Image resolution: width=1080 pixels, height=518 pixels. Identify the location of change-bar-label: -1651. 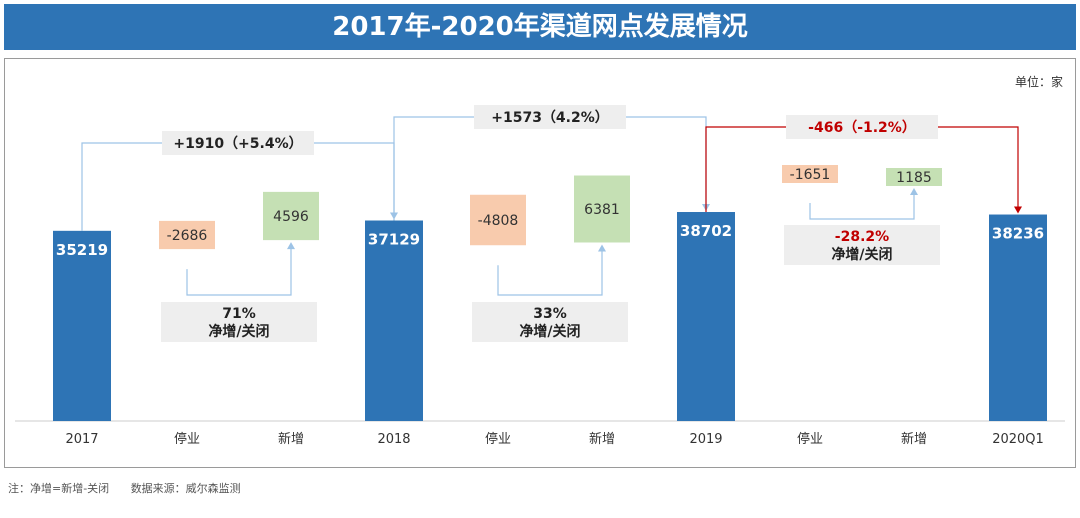
(810, 175).